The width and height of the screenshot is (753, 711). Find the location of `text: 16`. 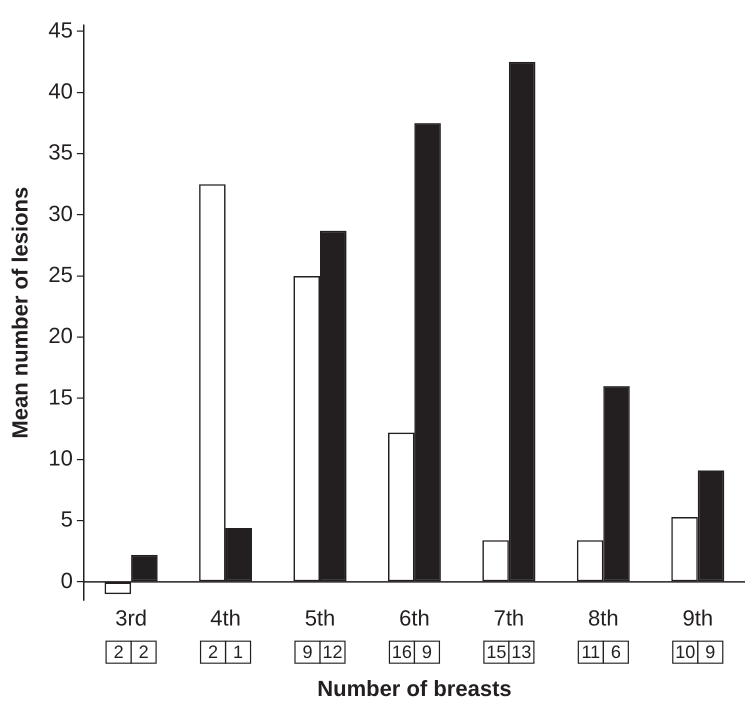

text: 16 is located at coordinates (402, 652).